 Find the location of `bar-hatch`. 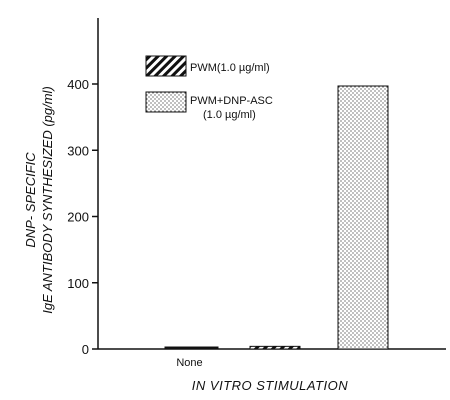

bar-hatch is located at coordinates (275, 347).